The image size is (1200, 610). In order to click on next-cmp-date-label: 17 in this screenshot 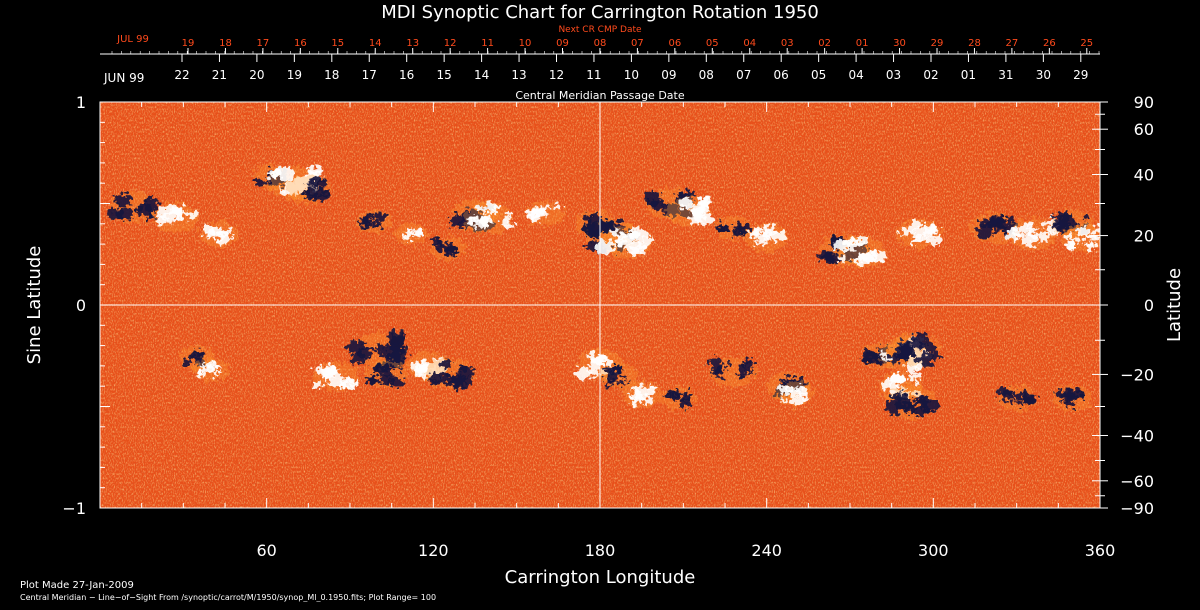, I will do `click(263, 43)`.